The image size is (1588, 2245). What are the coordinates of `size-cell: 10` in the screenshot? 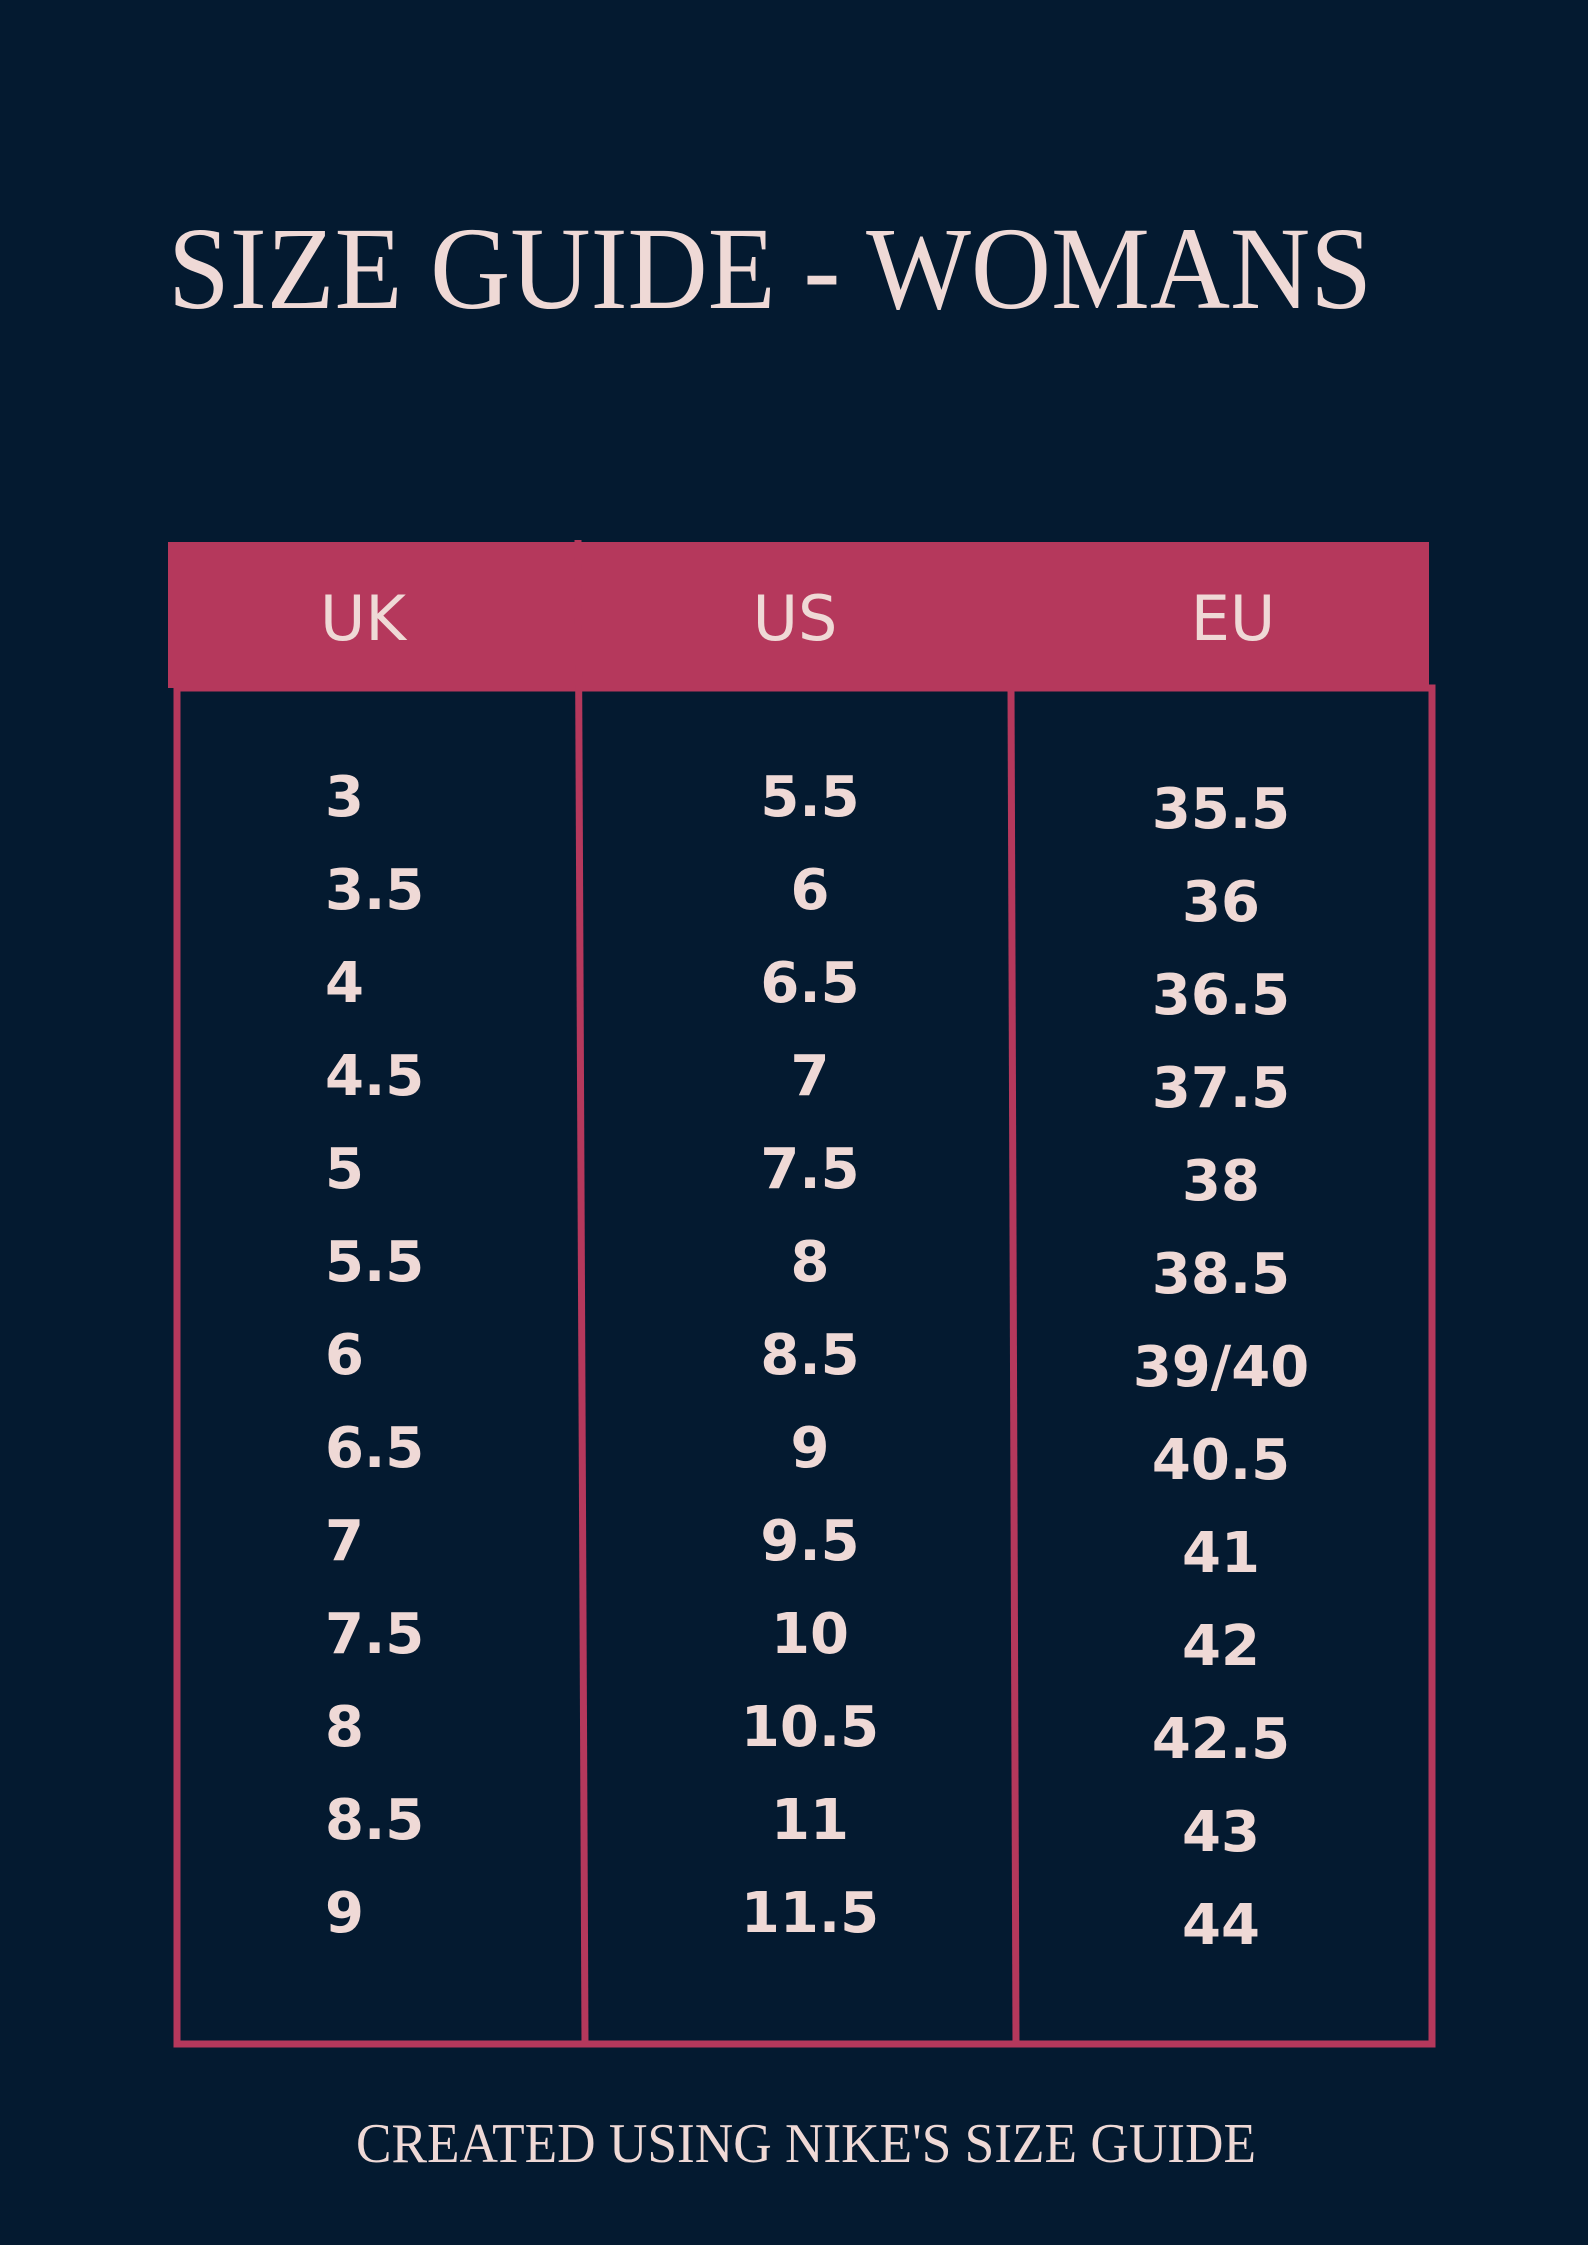 It's located at (810, 1634).